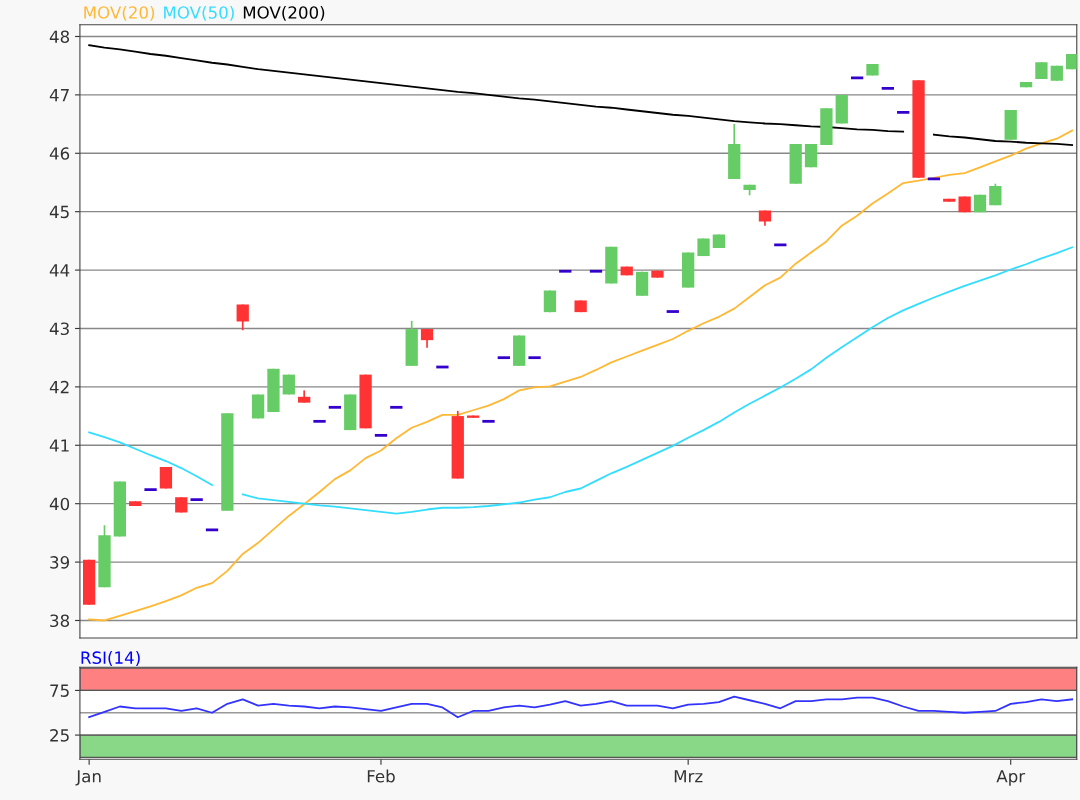 This screenshot has height=800, width=1080. I want to click on y-tick-label: 43, so click(59, 329).